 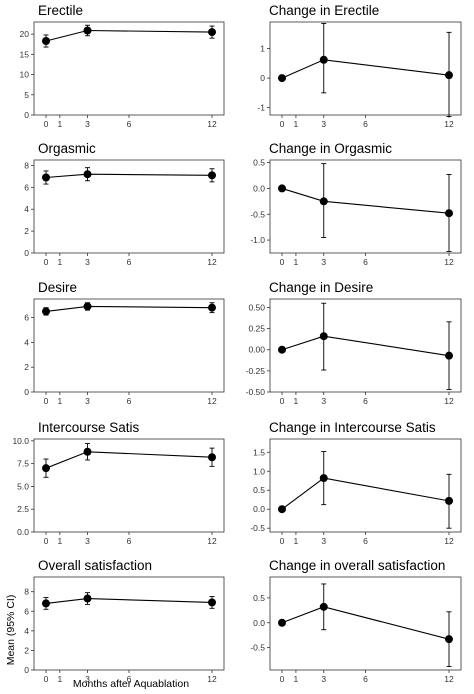 I want to click on y-tick-label: 0.5, so click(x=259, y=598).